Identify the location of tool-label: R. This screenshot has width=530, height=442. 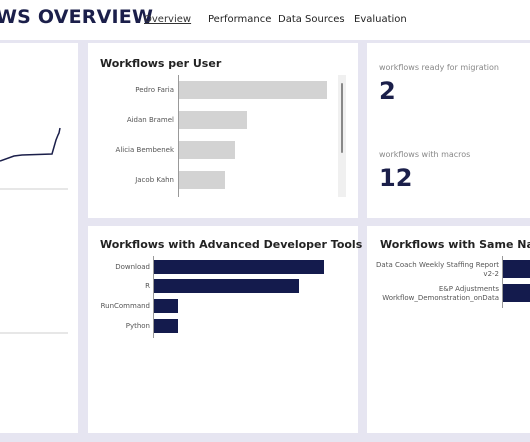
(147, 286).